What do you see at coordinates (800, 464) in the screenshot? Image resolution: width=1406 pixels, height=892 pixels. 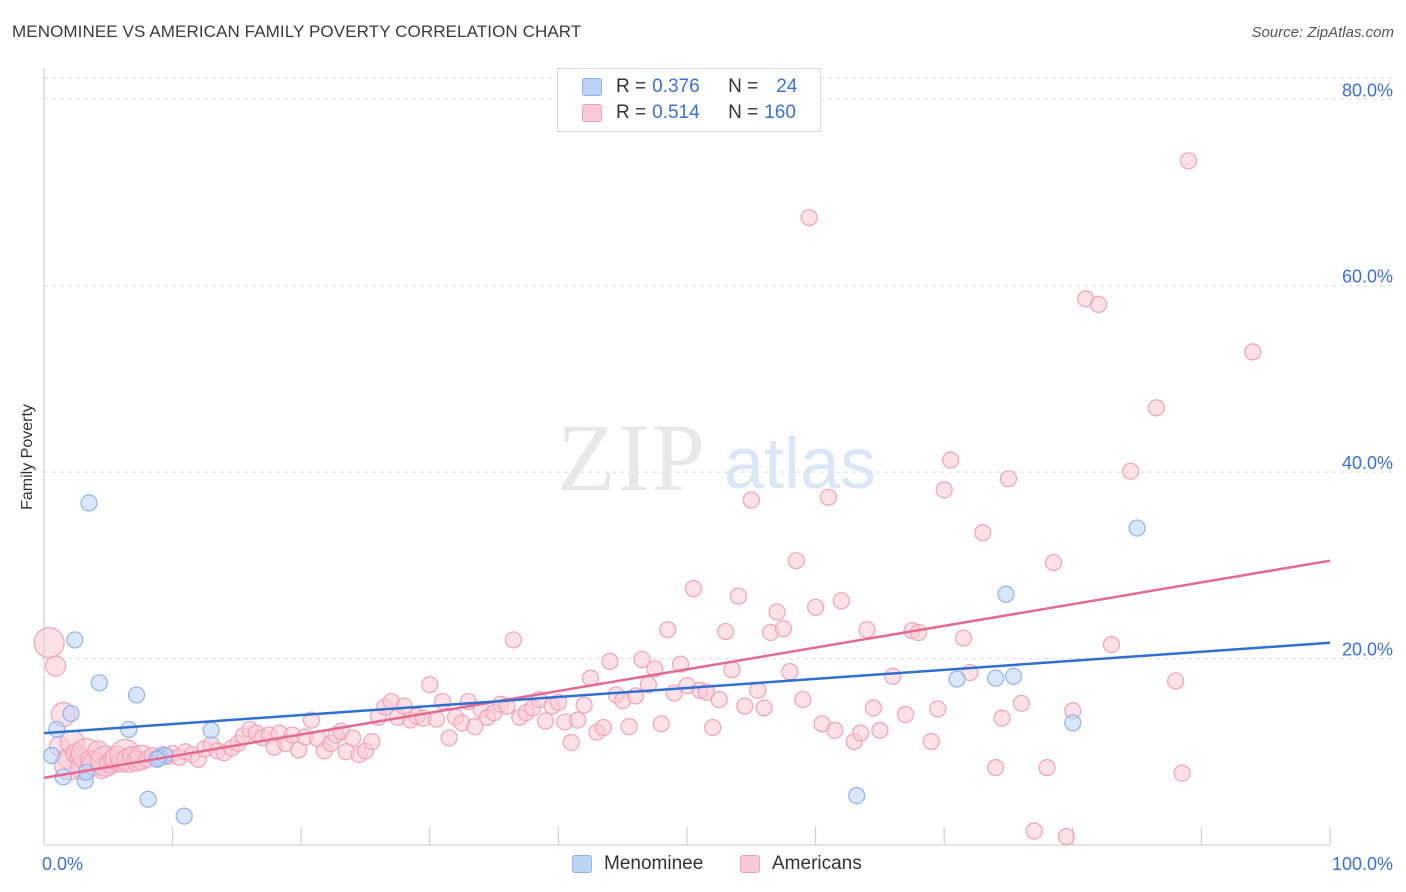 I see `watermark-atlas: atlas` at bounding box center [800, 464].